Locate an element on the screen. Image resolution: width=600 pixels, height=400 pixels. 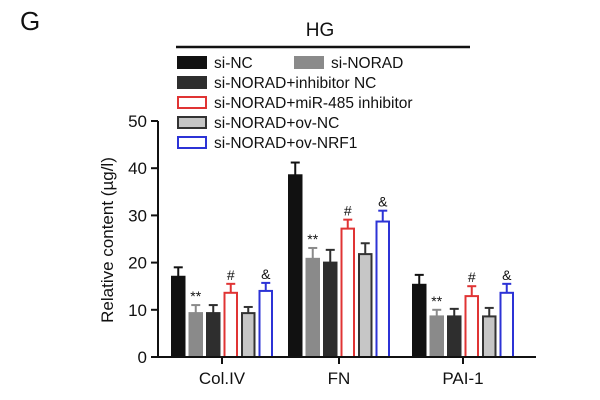
panel-letter: G is located at coordinates (30, 21).